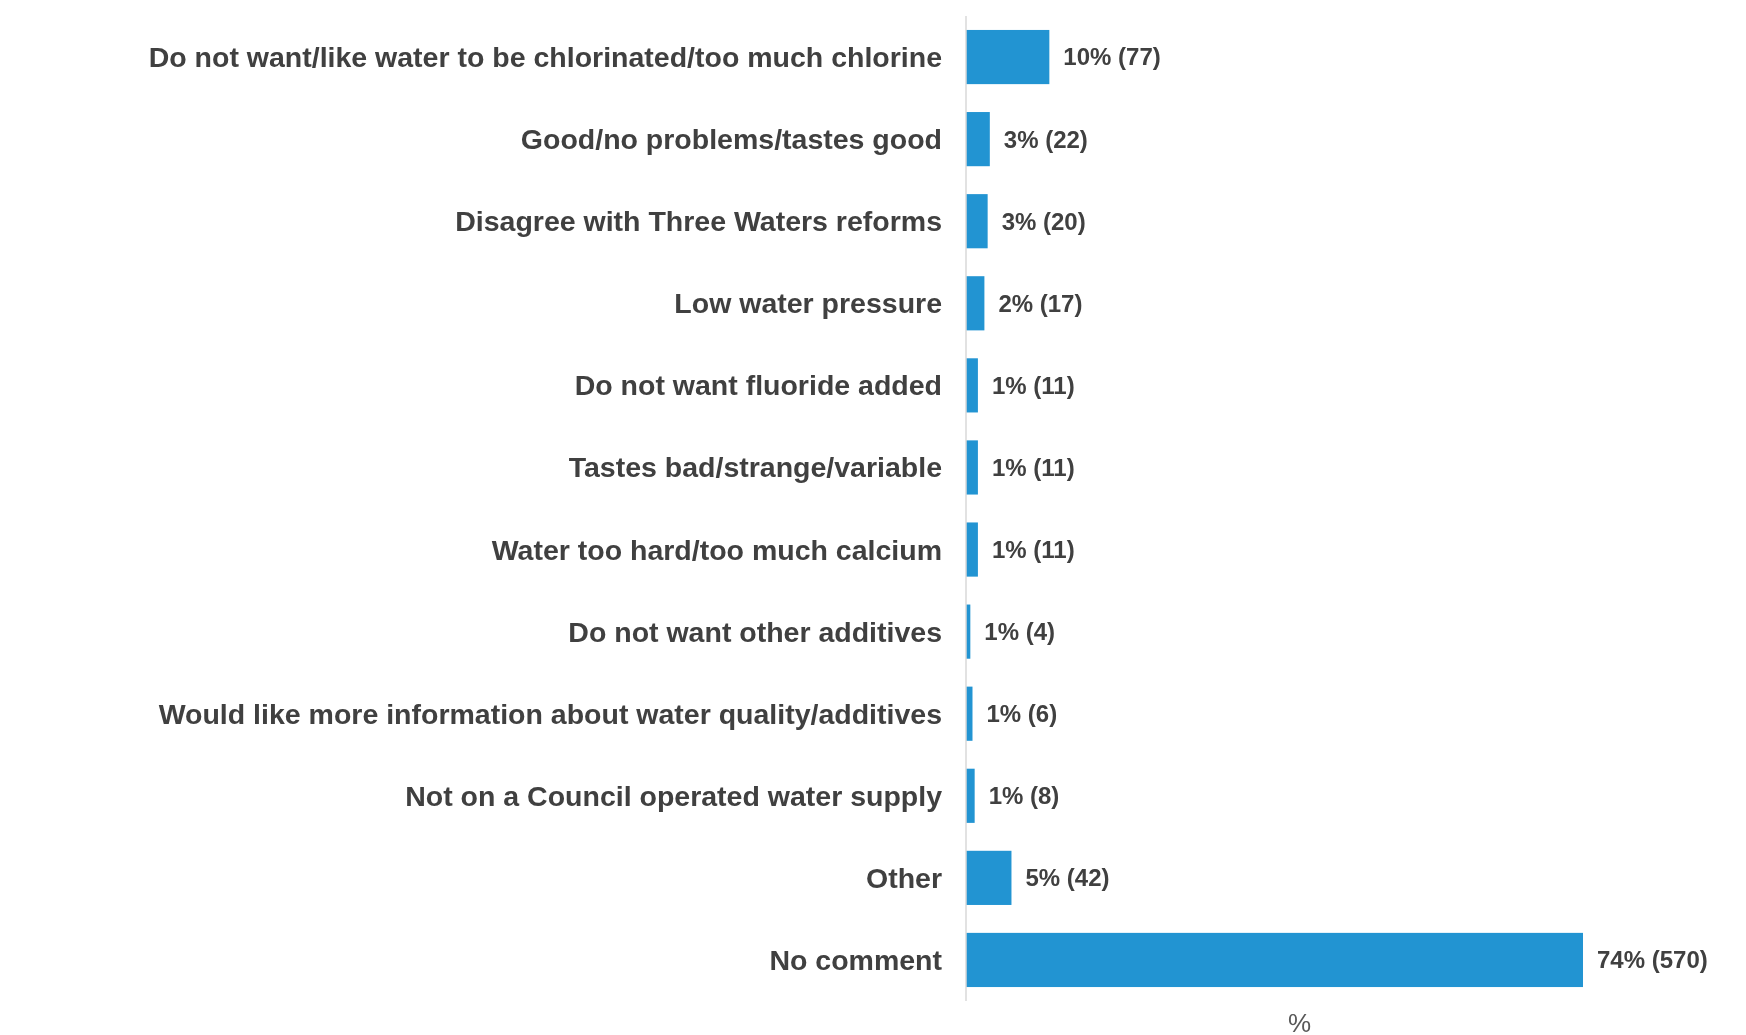  I want to click on y-tick-label: Low water pressure, so click(808, 303).